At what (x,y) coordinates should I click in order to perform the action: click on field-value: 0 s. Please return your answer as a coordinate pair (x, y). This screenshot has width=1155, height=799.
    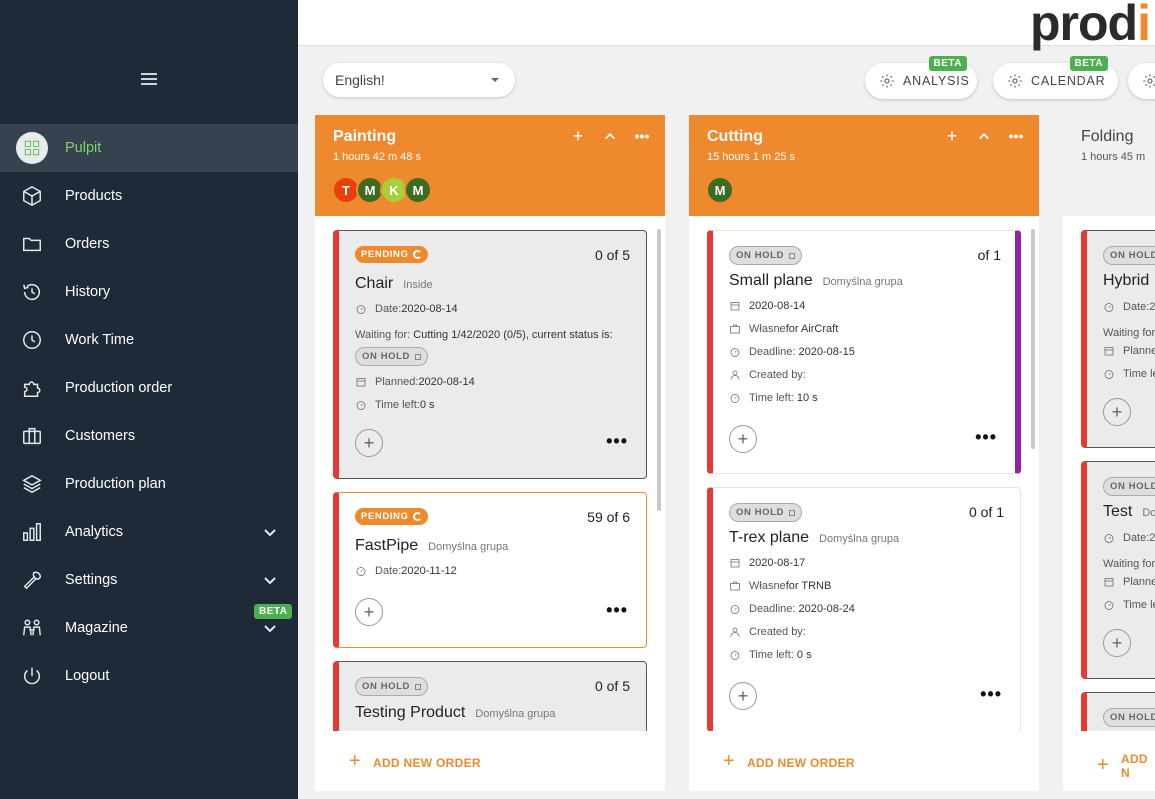
    Looking at the image, I should click on (427, 405).